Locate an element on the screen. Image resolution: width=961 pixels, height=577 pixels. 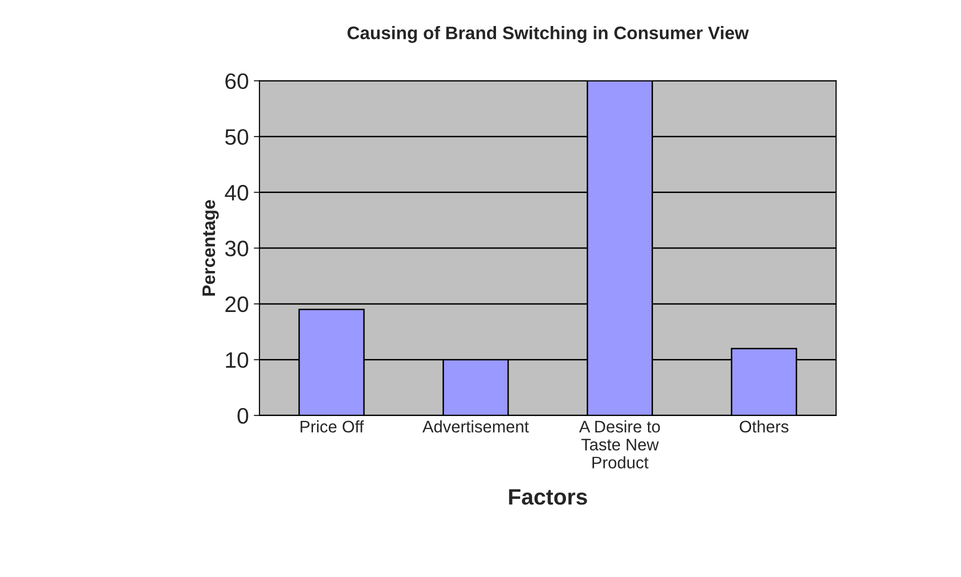
y-tick-label: 20 is located at coordinates (236, 304).